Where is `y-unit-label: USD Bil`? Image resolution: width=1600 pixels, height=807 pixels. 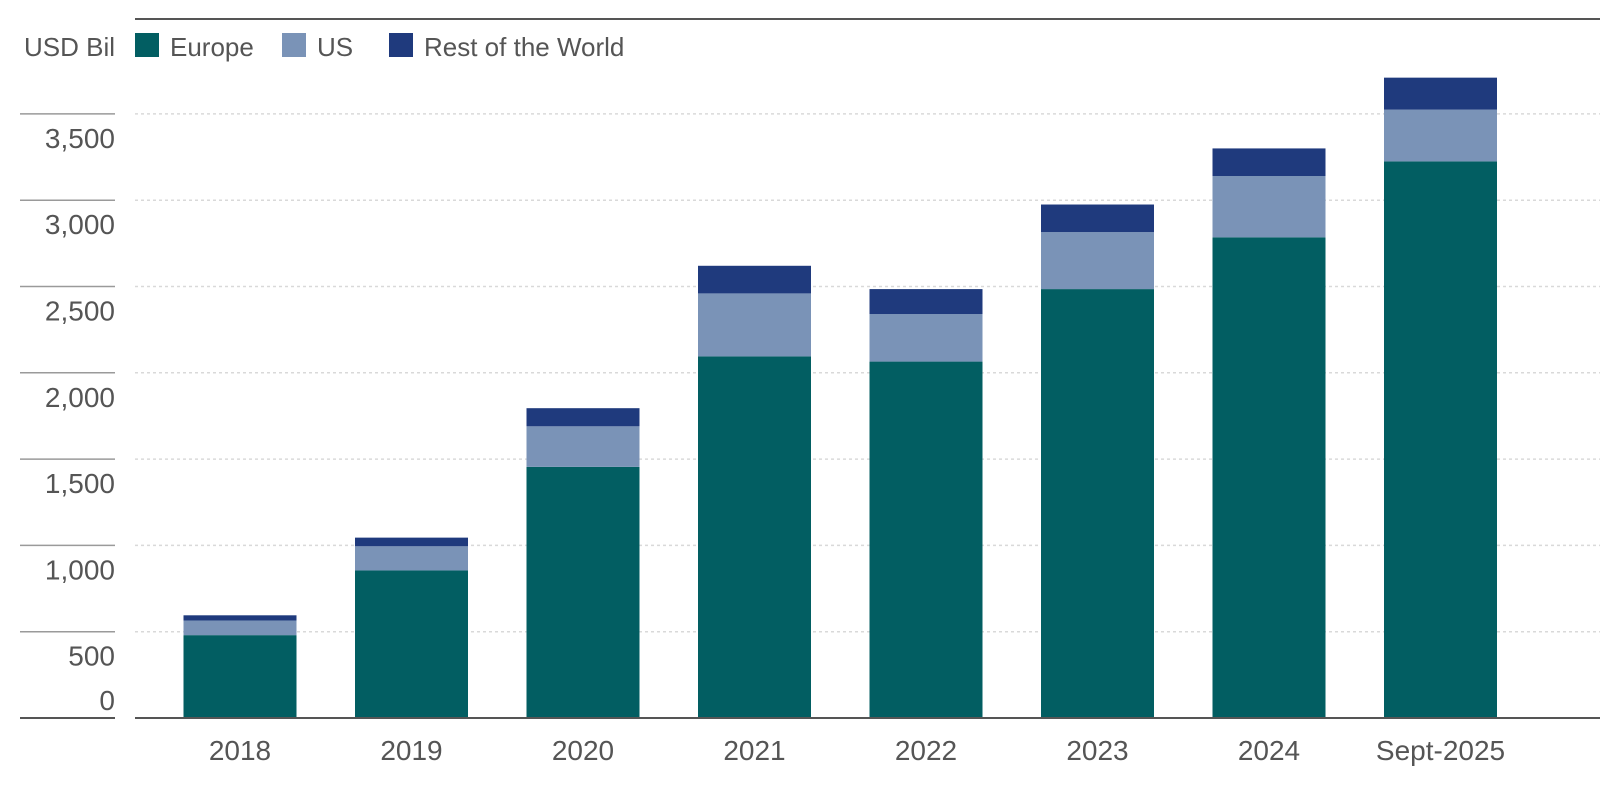
y-unit-label: USD Bil is located at coordinates (69, 47).